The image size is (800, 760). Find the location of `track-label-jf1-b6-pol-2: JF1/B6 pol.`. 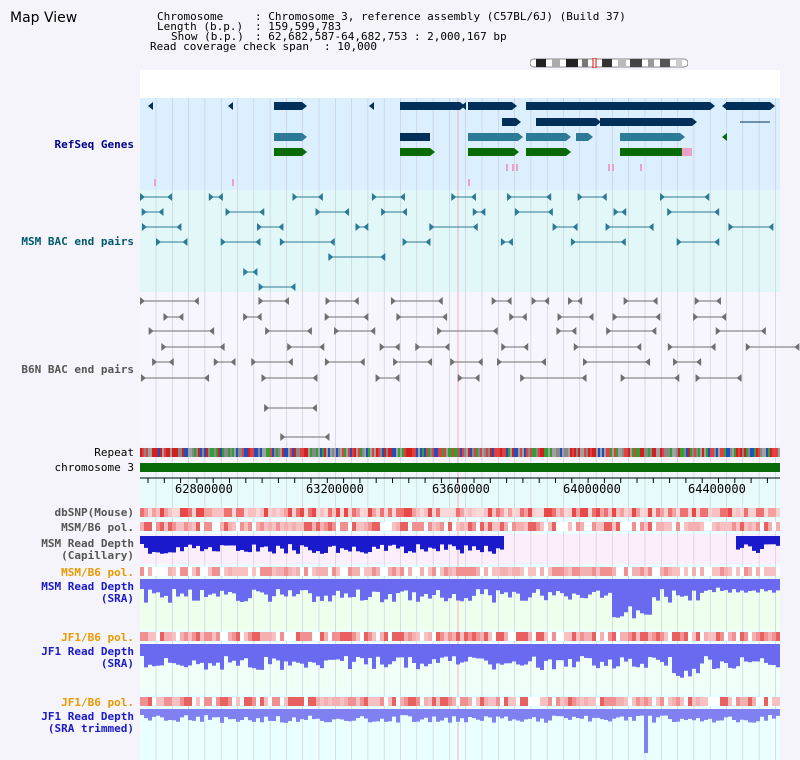

track-label-jf1-b6-pol-2: JF1/B6 pol. is located at coordinates (97, 702).